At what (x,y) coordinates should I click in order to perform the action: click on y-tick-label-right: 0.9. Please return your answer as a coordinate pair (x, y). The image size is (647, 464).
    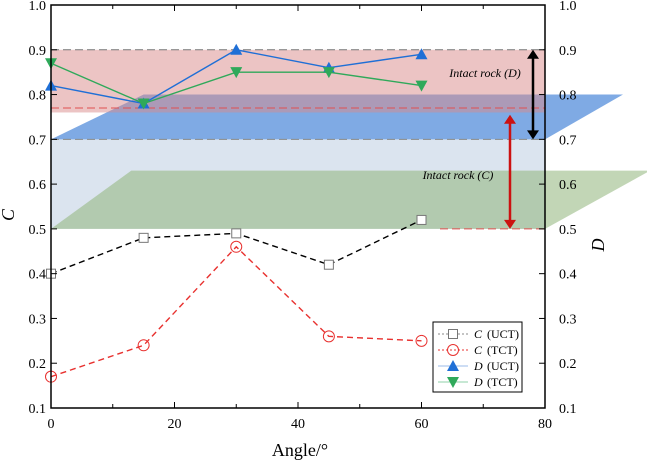
    Looking at the image, I should click on (568, 51).